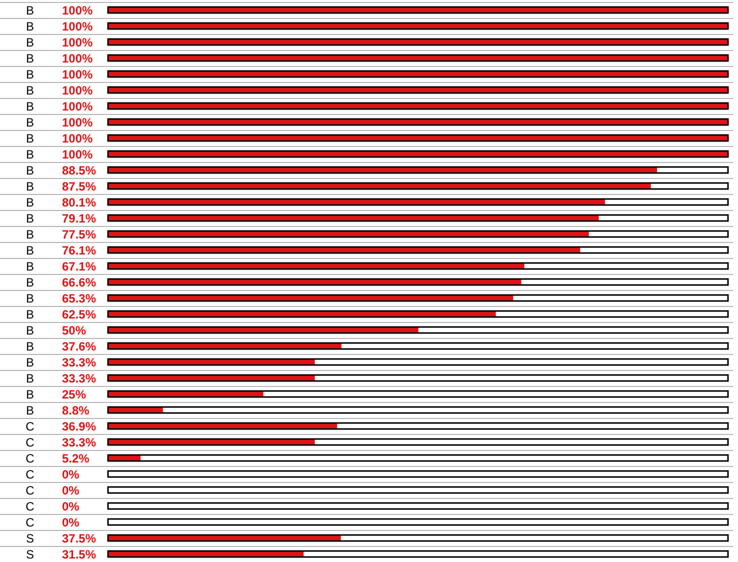 The image size is (738, 562). I want to click on data-label: 87.5%, so click(79, 186).